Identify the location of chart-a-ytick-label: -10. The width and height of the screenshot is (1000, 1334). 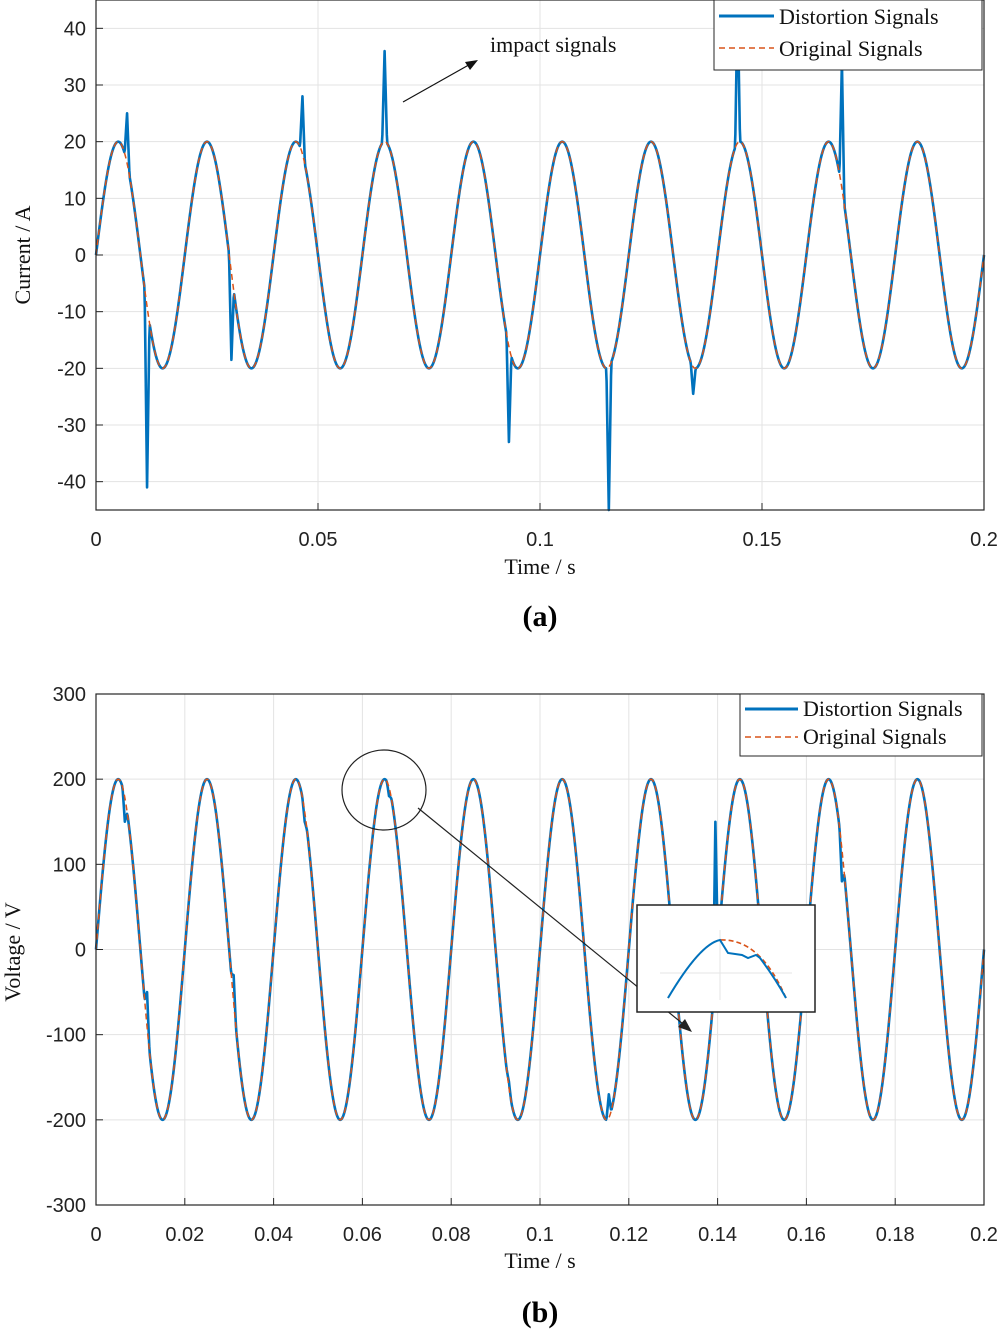
(71, 313).